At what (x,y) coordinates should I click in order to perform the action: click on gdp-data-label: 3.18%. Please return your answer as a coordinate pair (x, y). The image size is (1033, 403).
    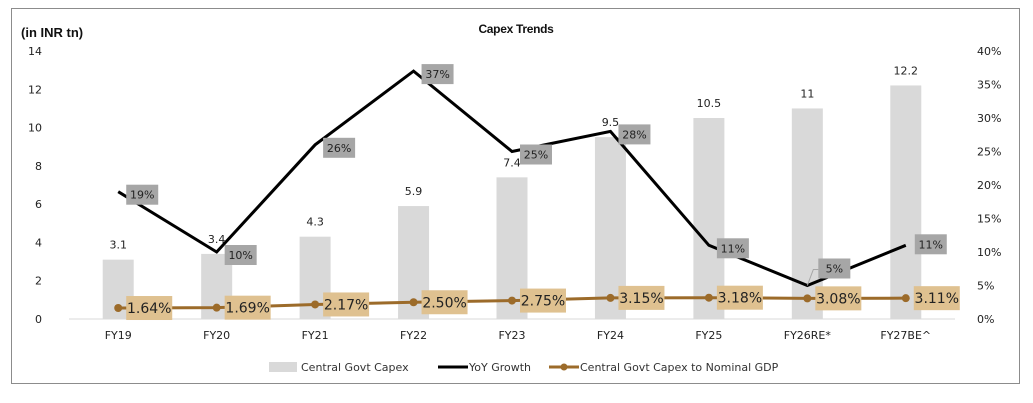
    Looking at the image, I should click on (740, 299).